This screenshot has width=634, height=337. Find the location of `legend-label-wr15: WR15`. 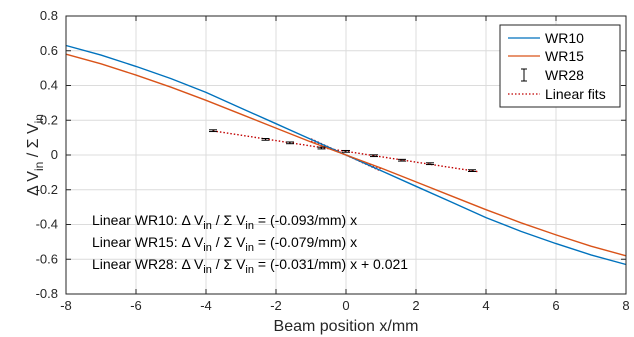

legend-label-wr15: WR15 is located at coordinates (564, 56).